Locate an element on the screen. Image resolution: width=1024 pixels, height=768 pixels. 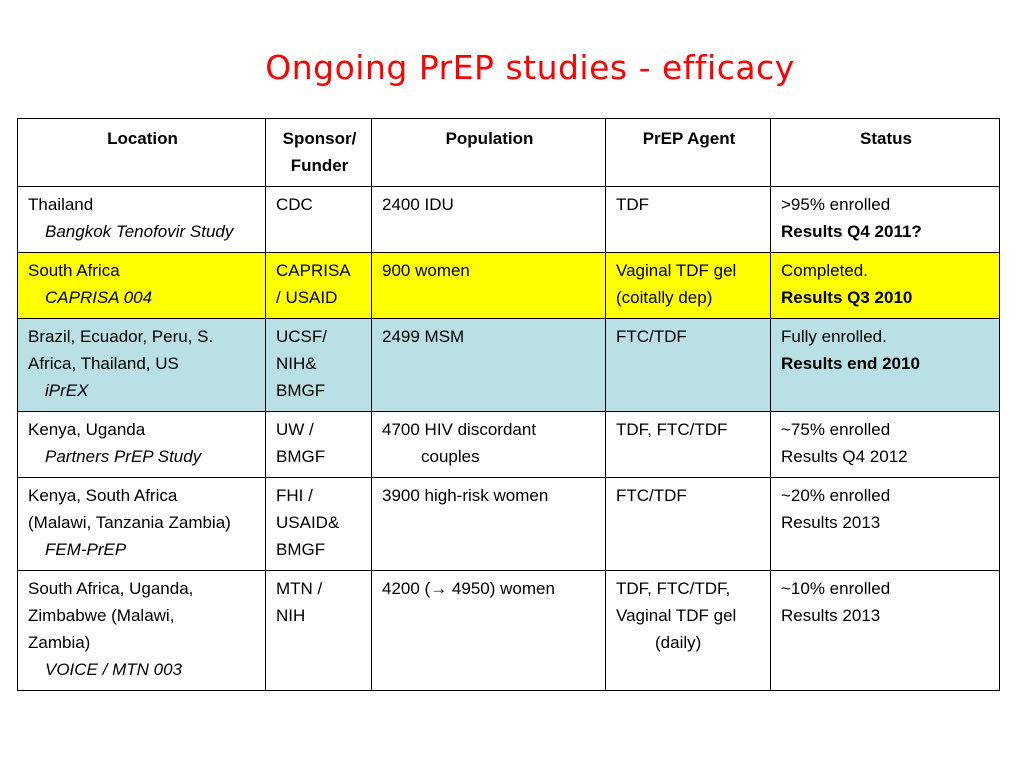
population-cell: 2499 MSM is located at coordinates (488, 365).